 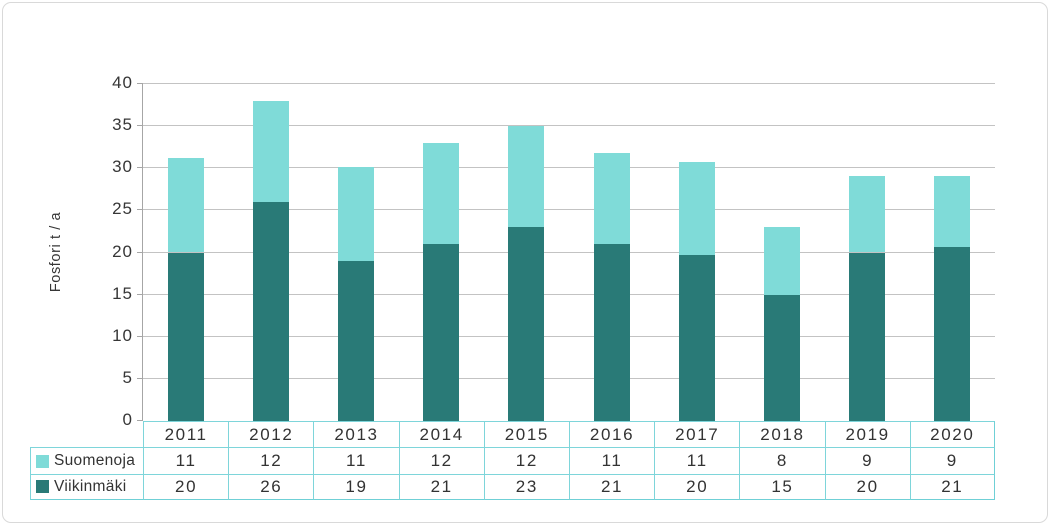 I want to click on gridline-y30, so click(x=569, y=168).